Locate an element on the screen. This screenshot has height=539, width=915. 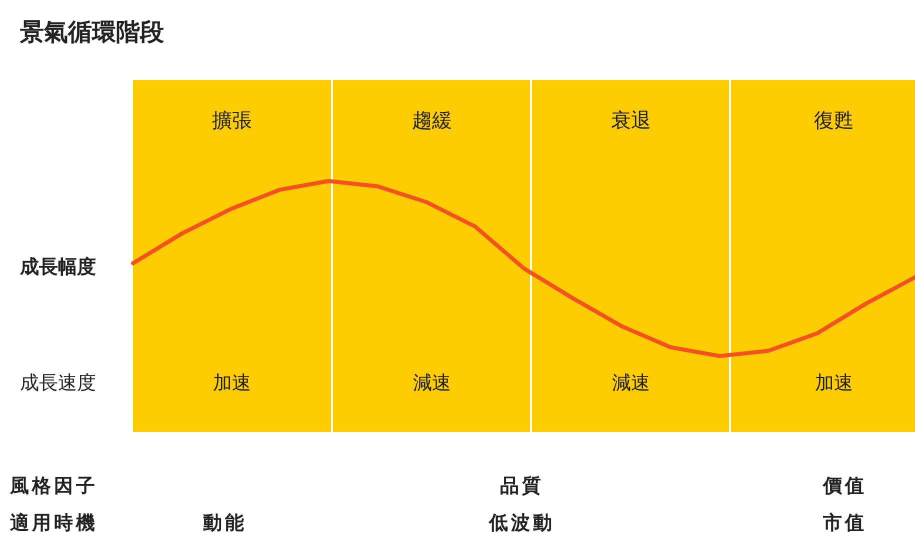
text: 市值 is located at coordinates (844, 523).